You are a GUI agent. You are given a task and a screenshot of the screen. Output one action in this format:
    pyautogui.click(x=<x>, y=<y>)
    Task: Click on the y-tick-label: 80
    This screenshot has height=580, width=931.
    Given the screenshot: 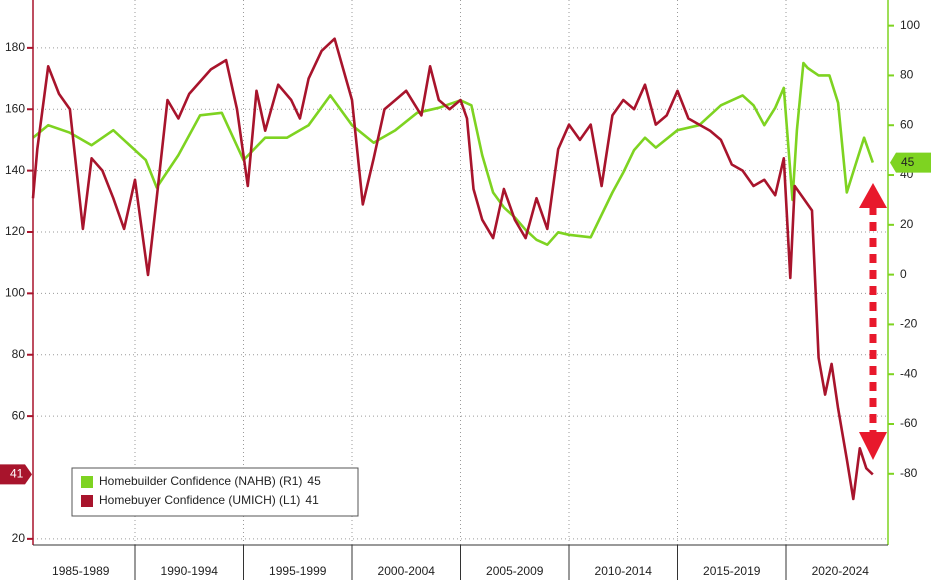 What is the action you would take?
    pyautogui.click(x=19, y=354)
    